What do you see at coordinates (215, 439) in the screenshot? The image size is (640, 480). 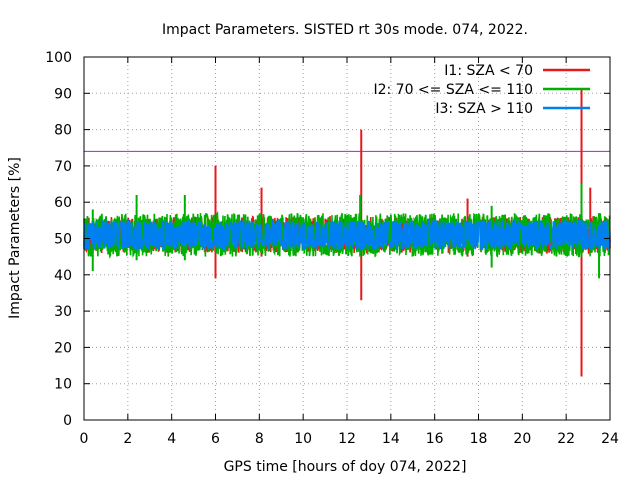 I see `x-tick-label: 6` at bounding box center [215, 439].